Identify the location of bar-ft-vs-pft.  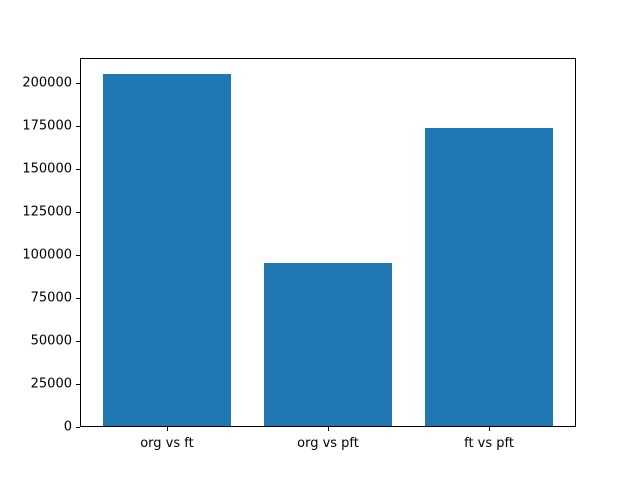
(489, 277).